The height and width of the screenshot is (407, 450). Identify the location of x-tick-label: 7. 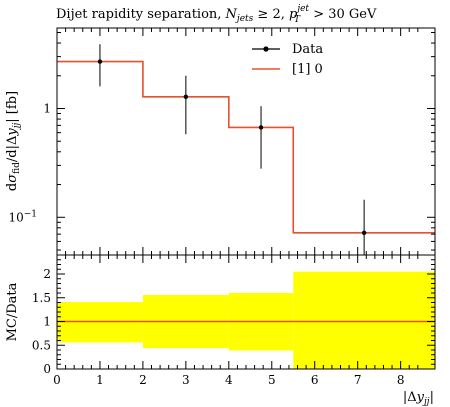
(358, 380).